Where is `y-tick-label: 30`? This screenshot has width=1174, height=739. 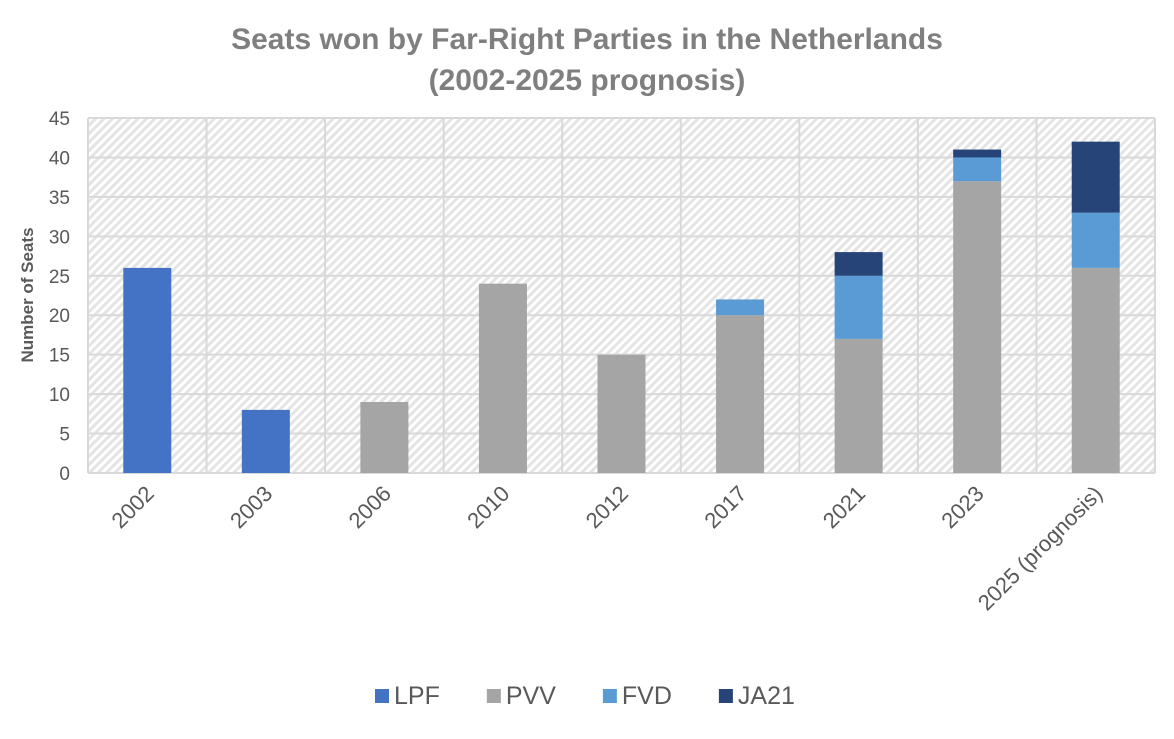 y-tick-label: 30 is located at coordinates (59, 237).